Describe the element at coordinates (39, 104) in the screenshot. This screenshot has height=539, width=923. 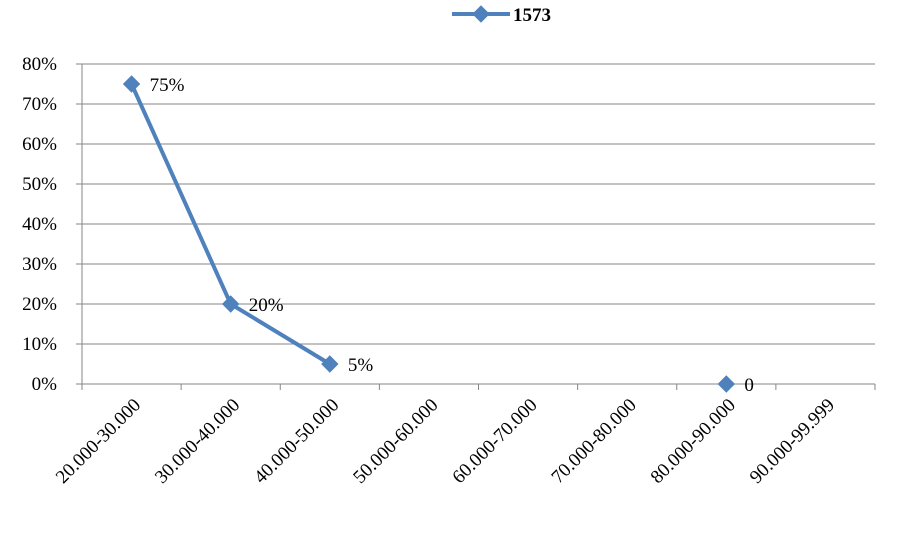
I see `y-tick-label: 70%` at that location.